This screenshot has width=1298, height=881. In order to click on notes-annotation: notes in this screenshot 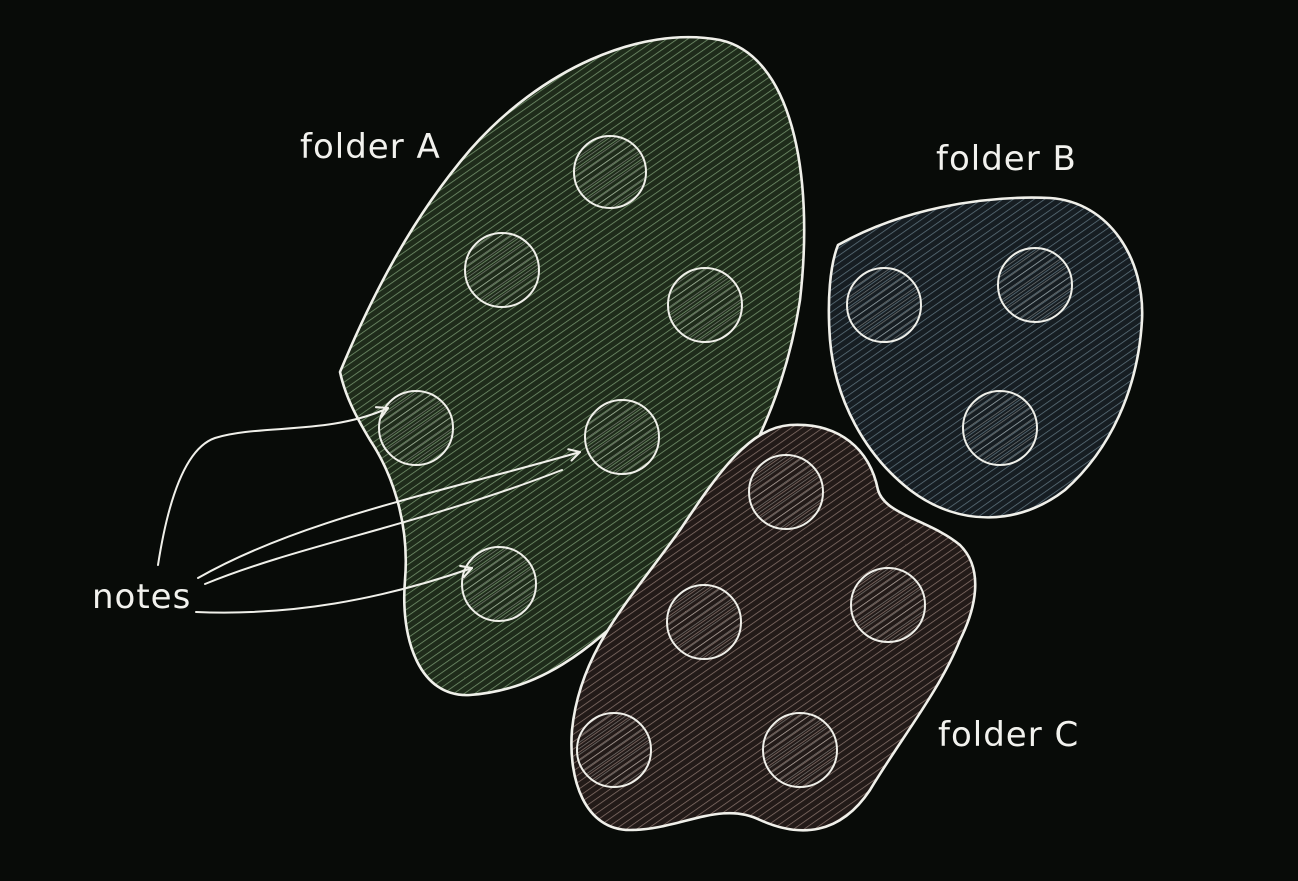, I will do `click(337, 511)`.